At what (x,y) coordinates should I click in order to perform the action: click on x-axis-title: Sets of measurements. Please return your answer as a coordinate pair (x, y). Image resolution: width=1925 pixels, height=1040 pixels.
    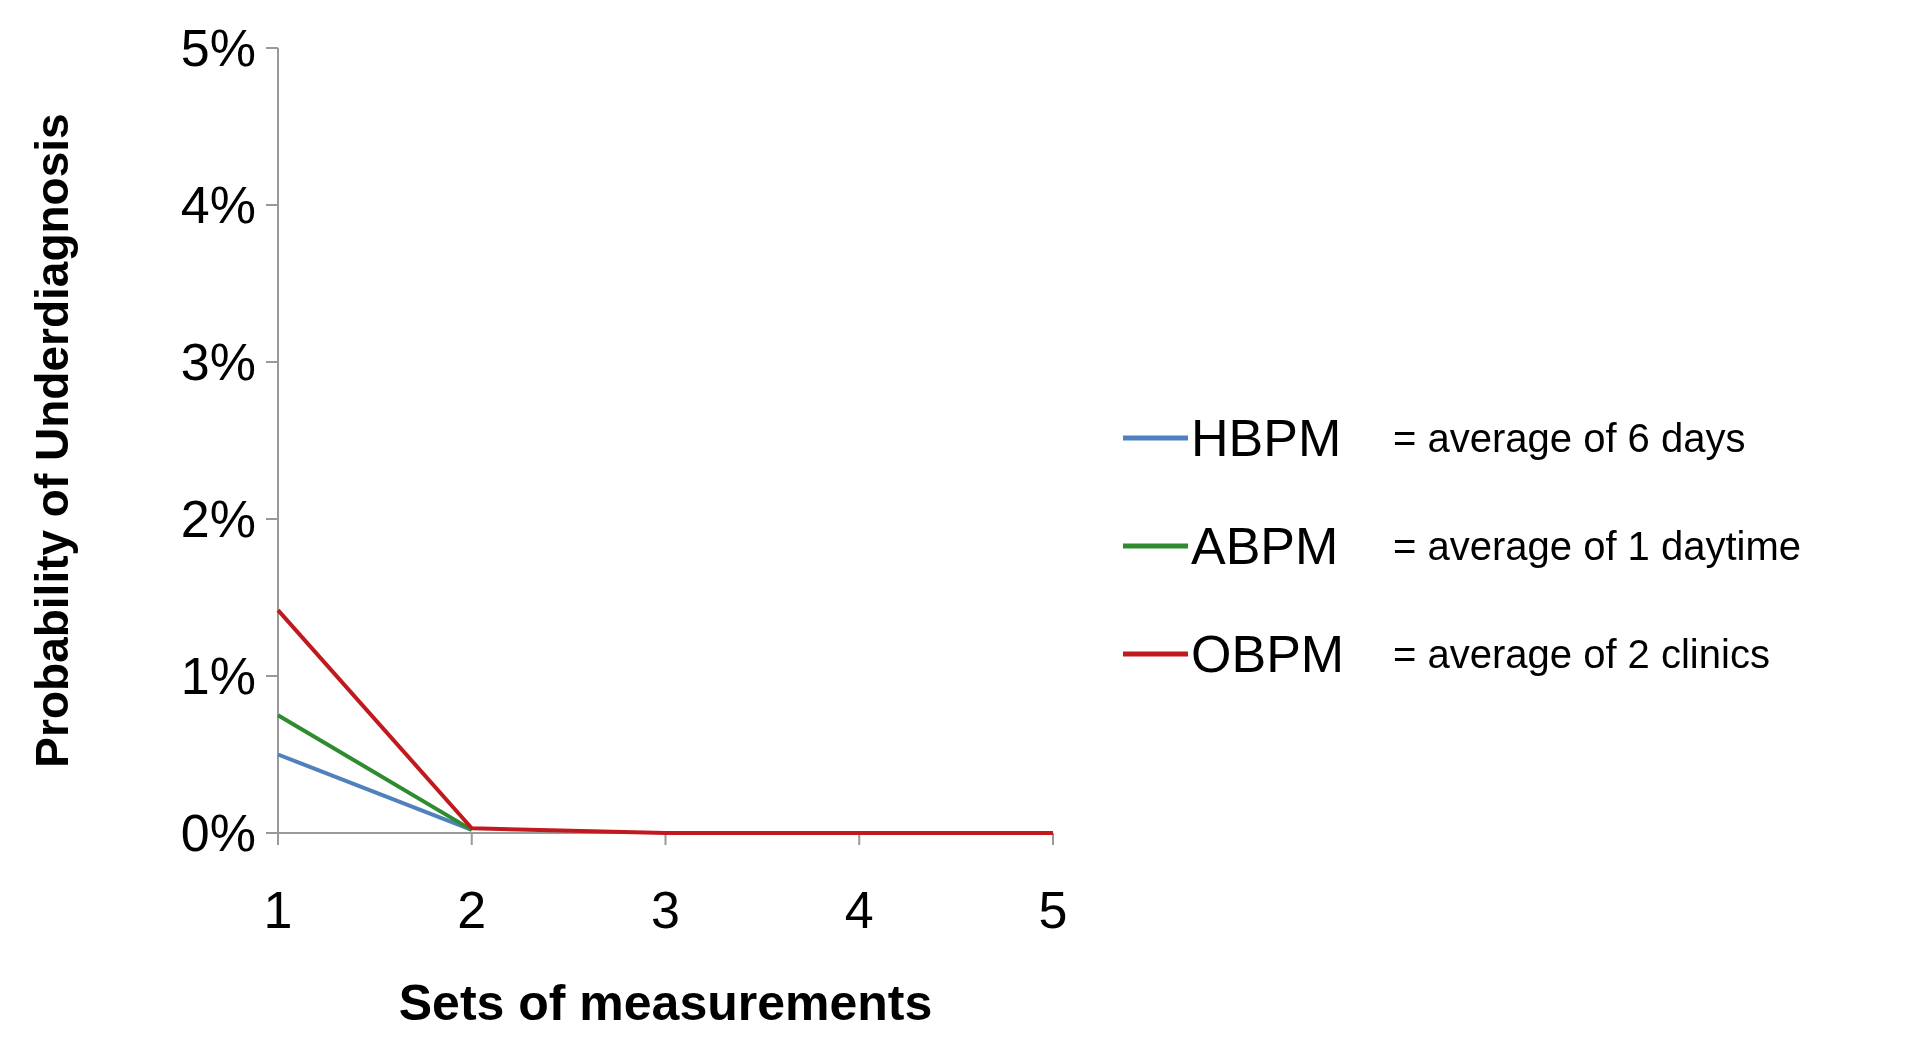
    Looking at the image, I should click on (665, 1003).